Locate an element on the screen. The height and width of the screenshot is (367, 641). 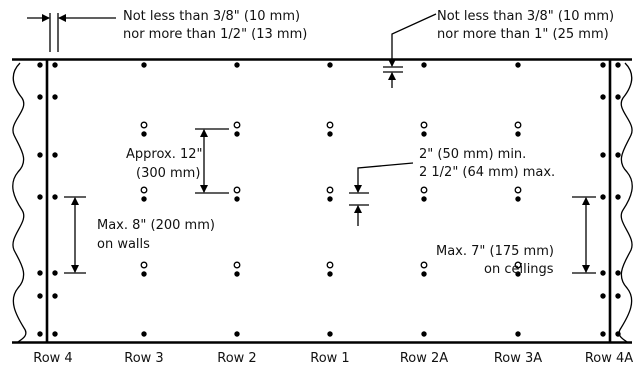
edge-gap-label-line1: Not less than 3/8" (10 mm) is located at coordinates (211, 16).